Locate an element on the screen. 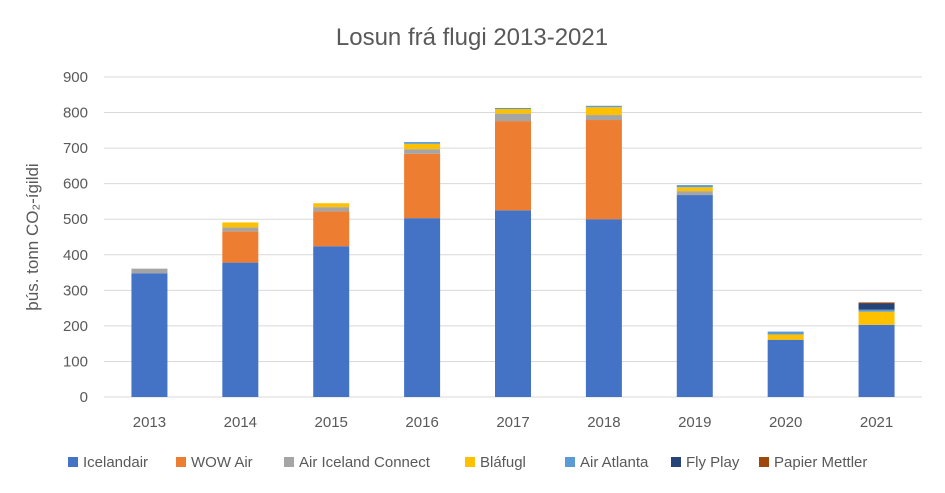  chart-title: Losun frá flugi 2013-2021 is located at coordinates (472, 37).